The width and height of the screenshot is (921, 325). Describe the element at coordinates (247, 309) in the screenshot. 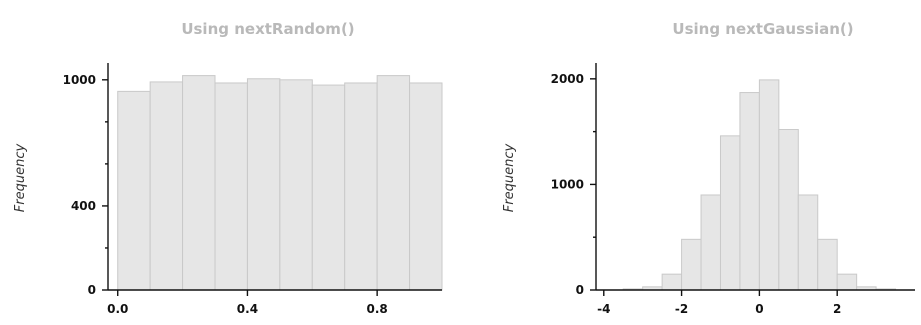

I see `x-tick-label: 0.4` at that location.